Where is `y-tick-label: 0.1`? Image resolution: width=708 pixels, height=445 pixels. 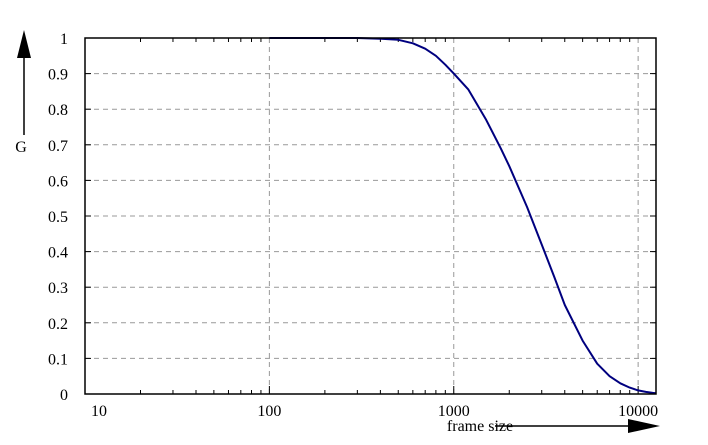
y-tick-label: 0.1 is located at coordinates (58, 359).